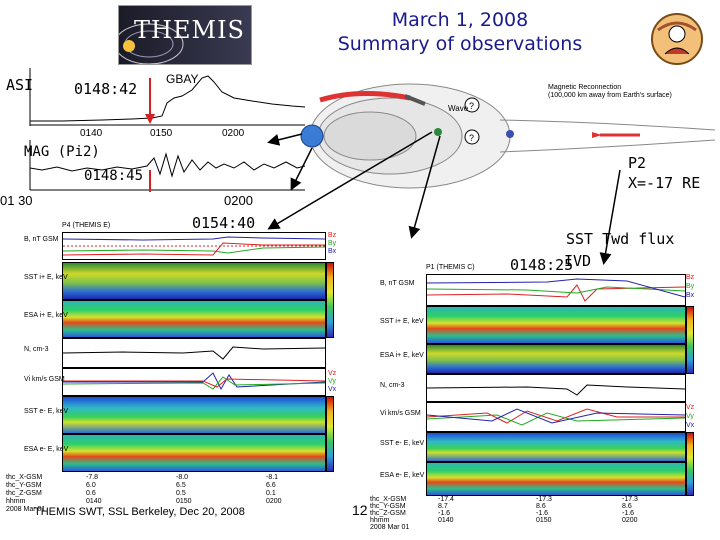  What do you see at coordinates (535, 499) in the screenshot?
I see `orbit-row: thc_X-GSM -17.4 -17.3 -17.3` at bounding box center [535, 499].